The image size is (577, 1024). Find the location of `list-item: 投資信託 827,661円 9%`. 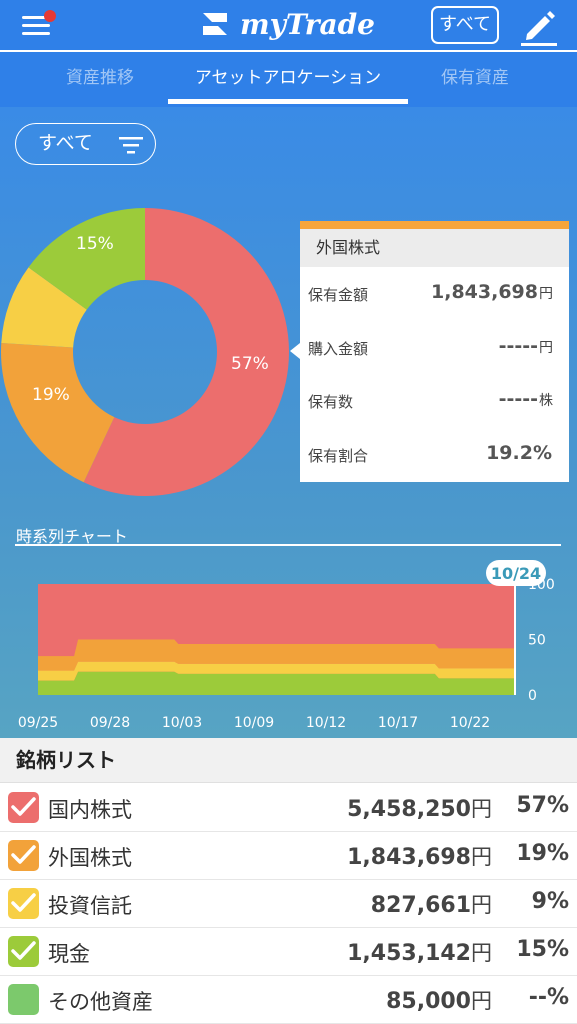

list-item: 投資信託 827,661円 9% is located at coordinates (288, 904).